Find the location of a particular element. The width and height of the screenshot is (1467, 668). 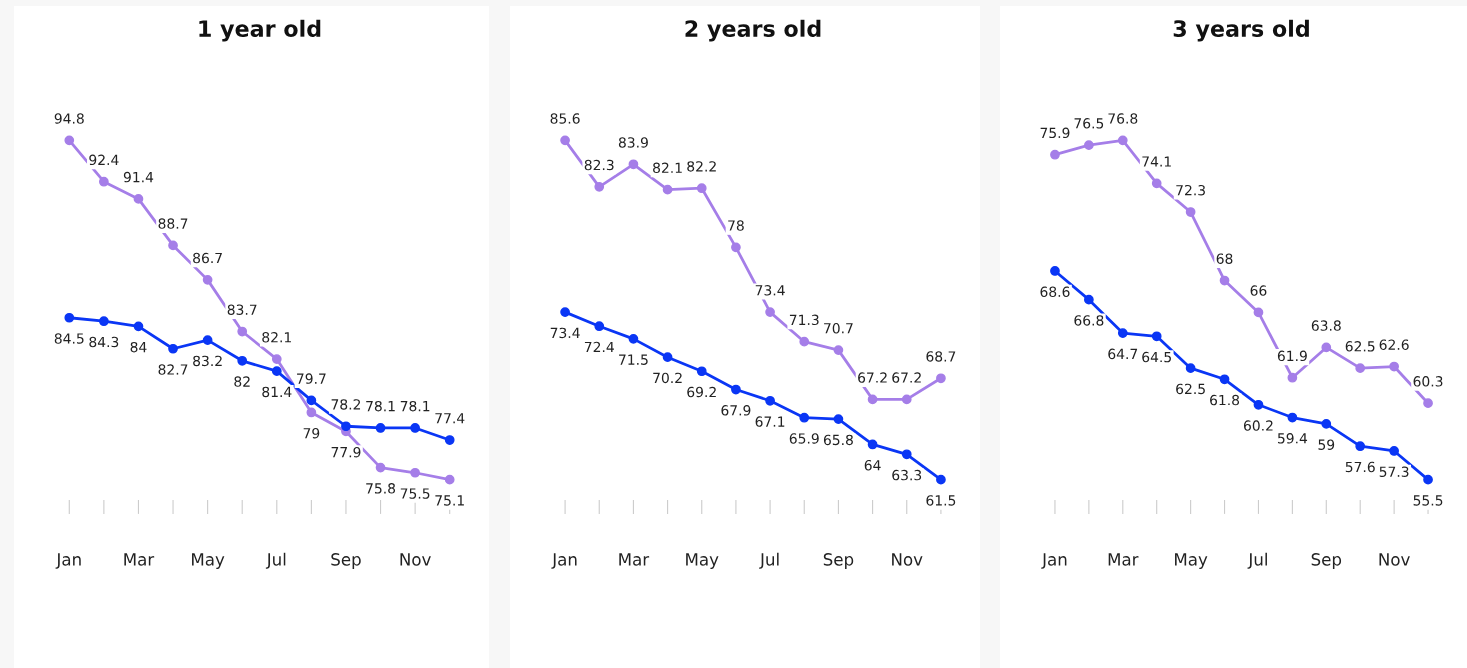

data-label: 64.7 is located at coordinates (1123, 354).